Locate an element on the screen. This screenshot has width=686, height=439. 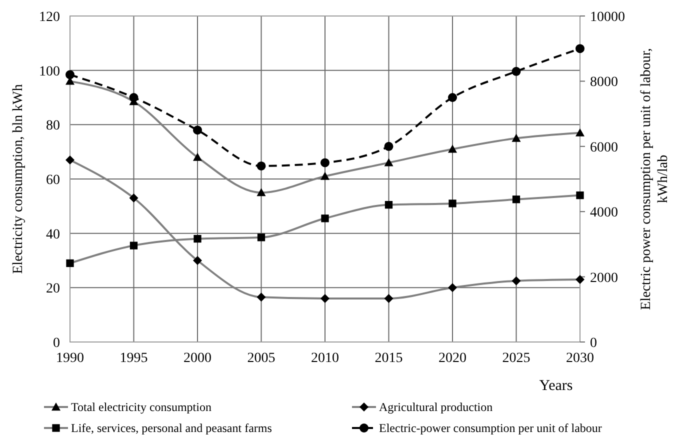
y-tick-label: 100 is located at coordinates (49, 72).